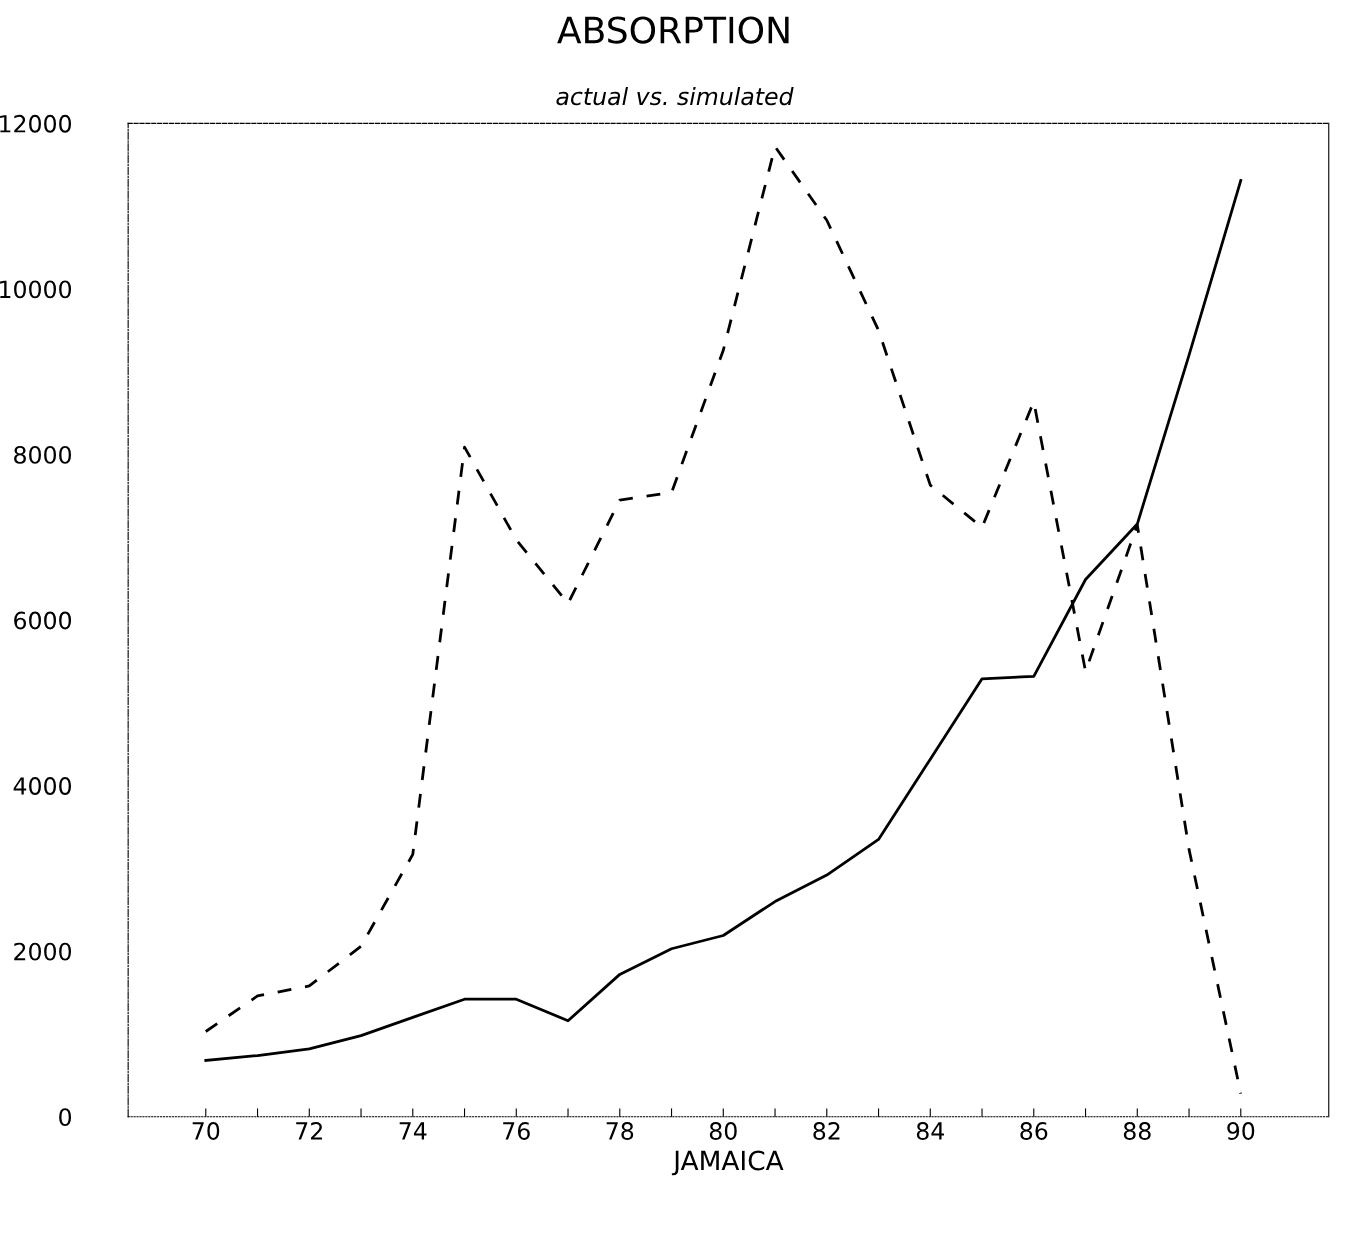  I want to click on y-tick-label: 12000, so click(36, 123).